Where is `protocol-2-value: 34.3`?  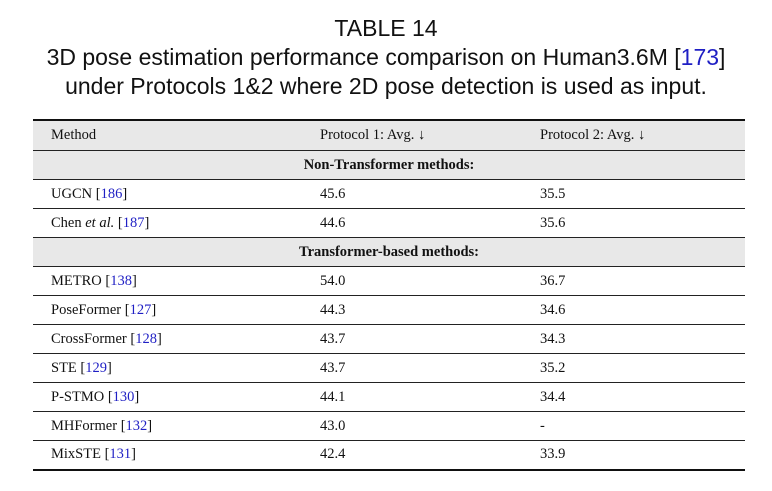 protocol-2-value: 34.3 is located at coordinates (642, 339).